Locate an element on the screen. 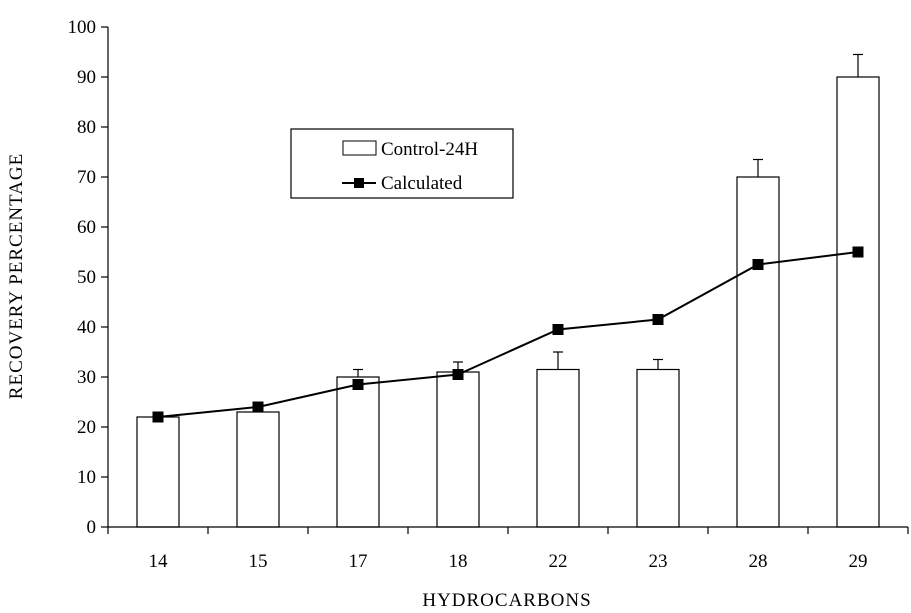 The width and height of the screenshot is (911, 613). y-tick-label: 50 is located at coordinates (86, 277).